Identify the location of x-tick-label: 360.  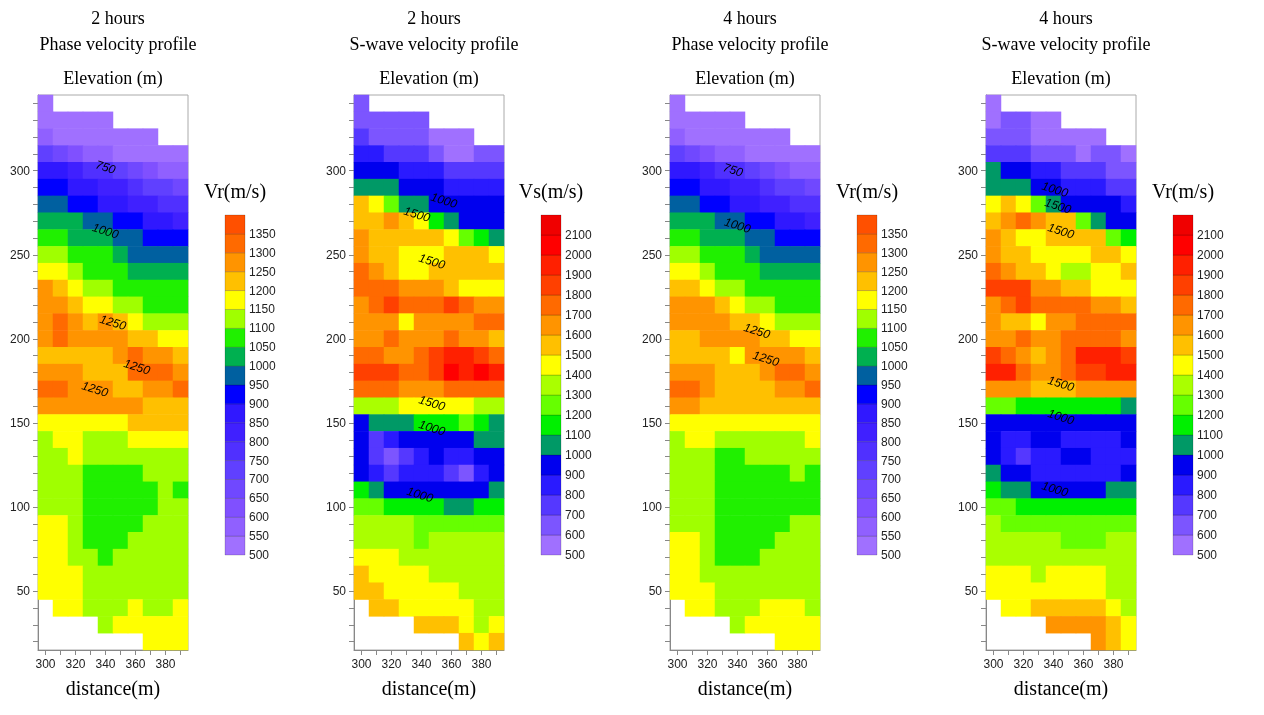
(767, 664).